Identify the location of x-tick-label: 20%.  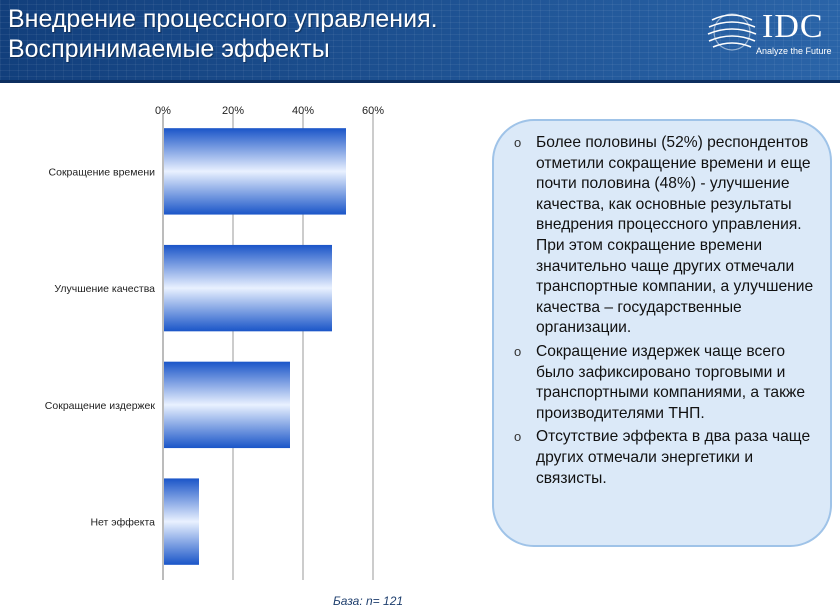
(233, 111).